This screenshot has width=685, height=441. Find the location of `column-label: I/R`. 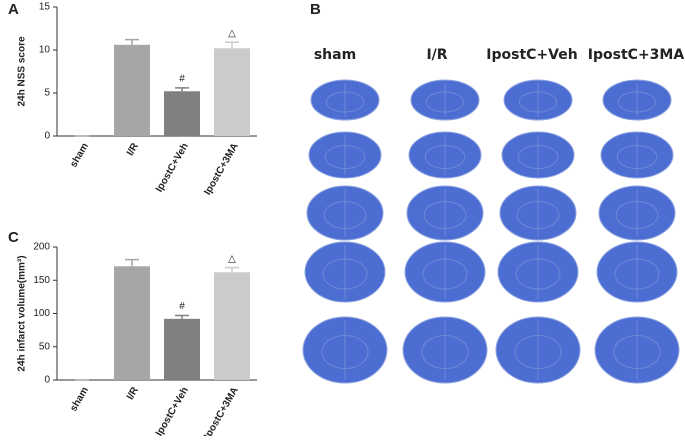

column-label: I/R is located at coordinates (436, 55).